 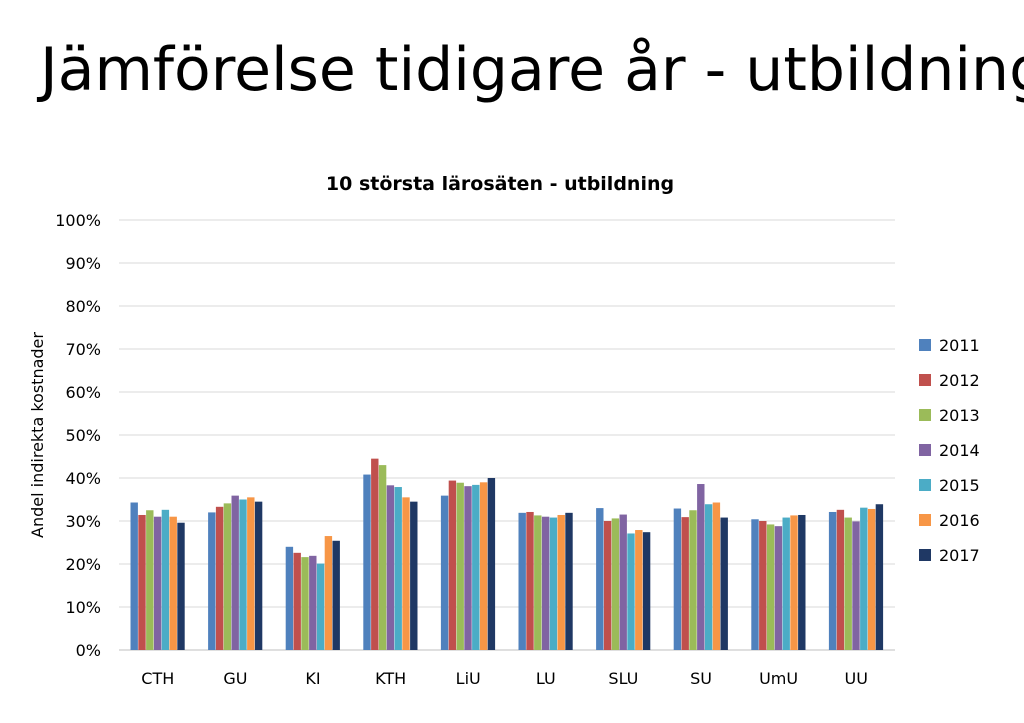 I want to click on y-tick-label: 10%, so click(x=83, y=607).